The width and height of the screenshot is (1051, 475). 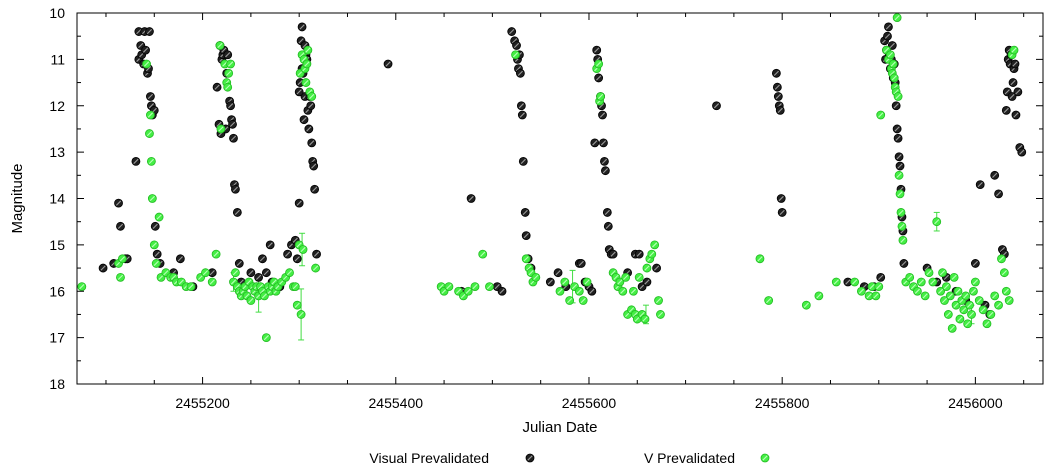 I want to click on x-tick-label: 2455600, so click(x=589, y=403).